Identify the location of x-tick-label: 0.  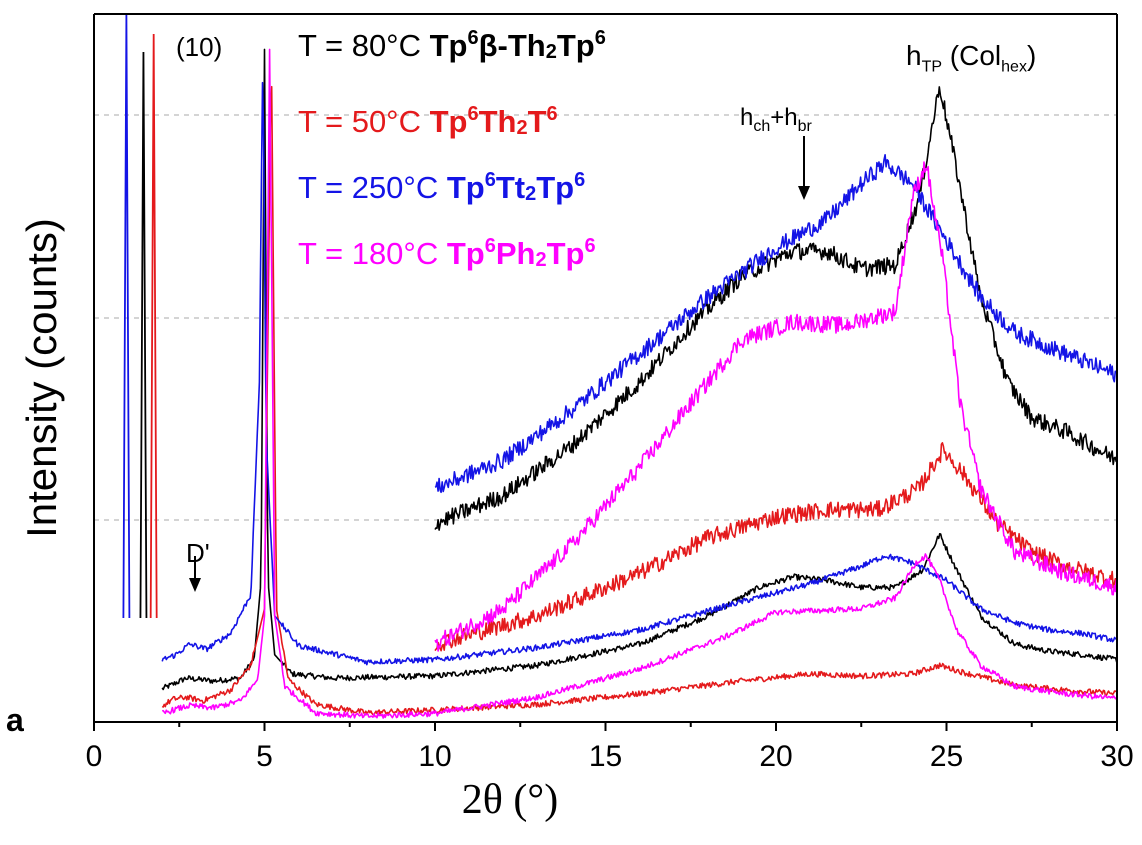
(94, 756).